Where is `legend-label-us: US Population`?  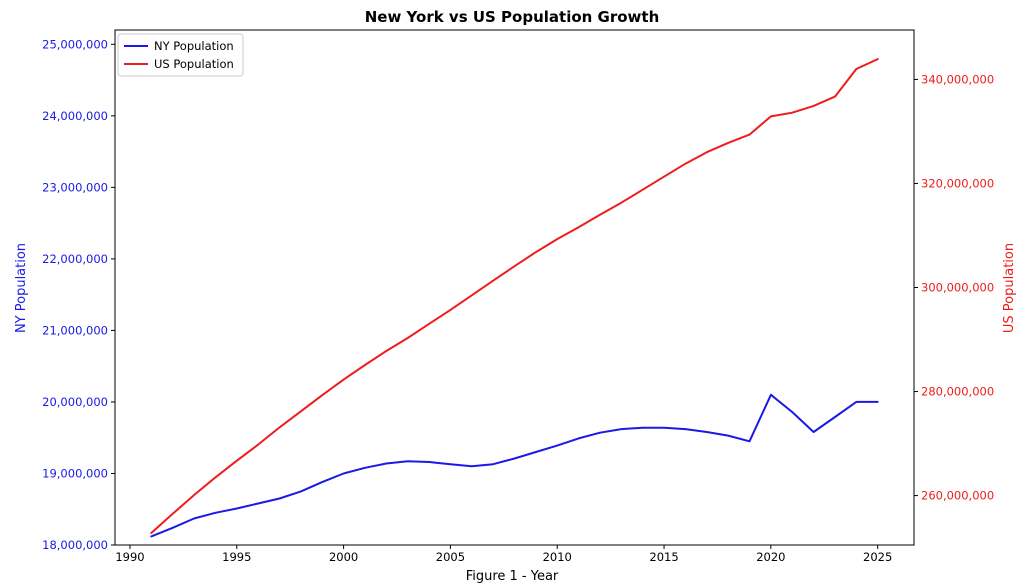
legend-label-us: US Population is located at coordinates (194, 64).